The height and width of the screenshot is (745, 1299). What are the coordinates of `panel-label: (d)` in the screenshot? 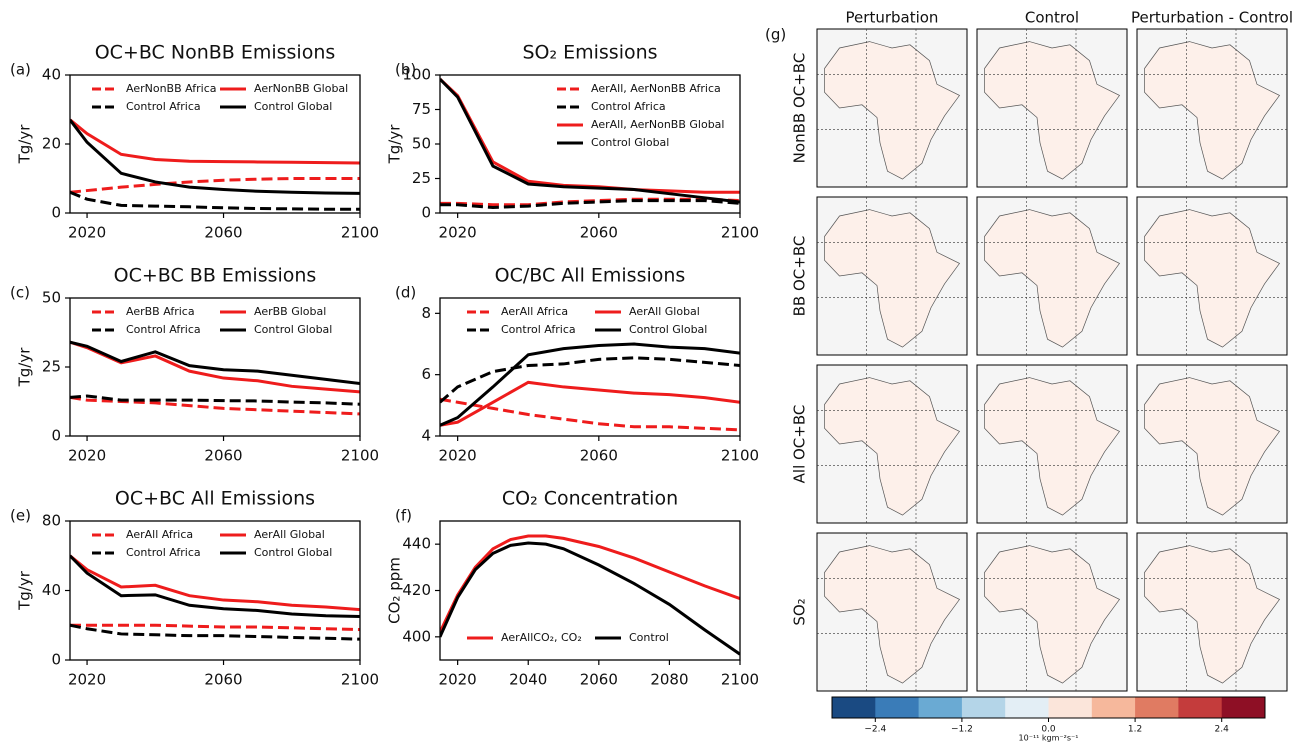 It's located at (405, 293).